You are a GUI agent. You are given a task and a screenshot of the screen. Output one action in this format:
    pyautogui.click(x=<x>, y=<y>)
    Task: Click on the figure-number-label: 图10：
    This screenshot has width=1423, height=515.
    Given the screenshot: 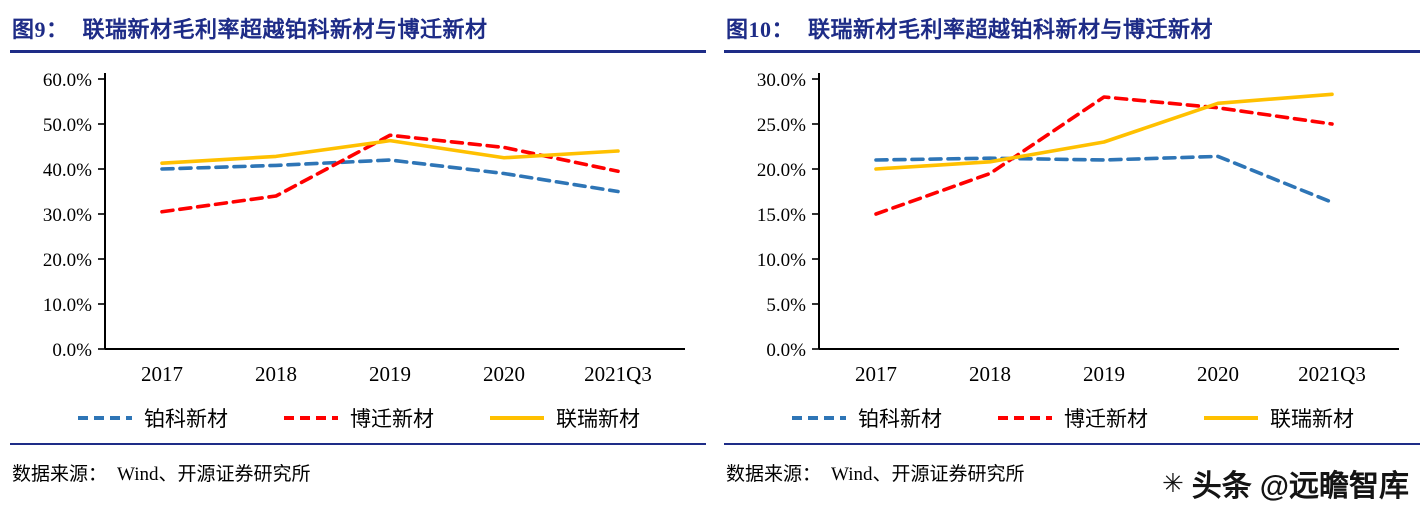 What is the action you would take?
    pyautogui.click(x=760, y=29)
    